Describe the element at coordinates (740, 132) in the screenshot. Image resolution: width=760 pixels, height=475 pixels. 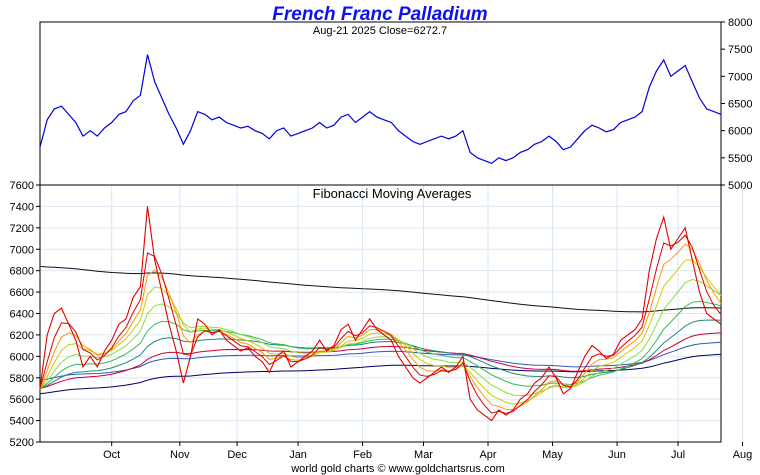
I see `price-ytick-label: 6000` at that location.